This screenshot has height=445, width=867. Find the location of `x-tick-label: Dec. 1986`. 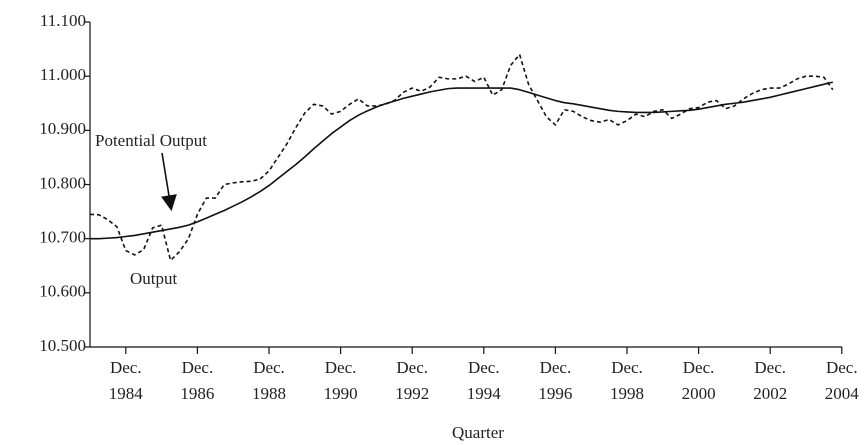

x-tick-label: Dec. 1986 is located at coordinates (197, 380).